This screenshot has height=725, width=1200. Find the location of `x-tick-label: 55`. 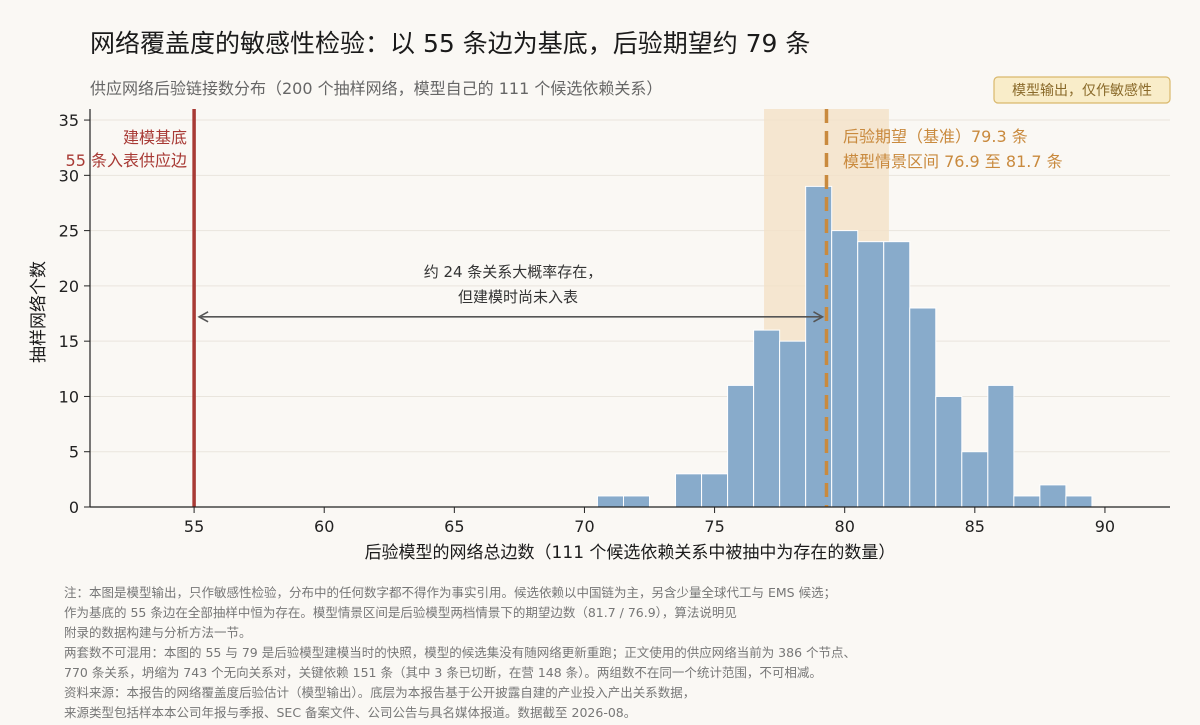

x-tick-label: 55 is located at coordinates (194, 526).